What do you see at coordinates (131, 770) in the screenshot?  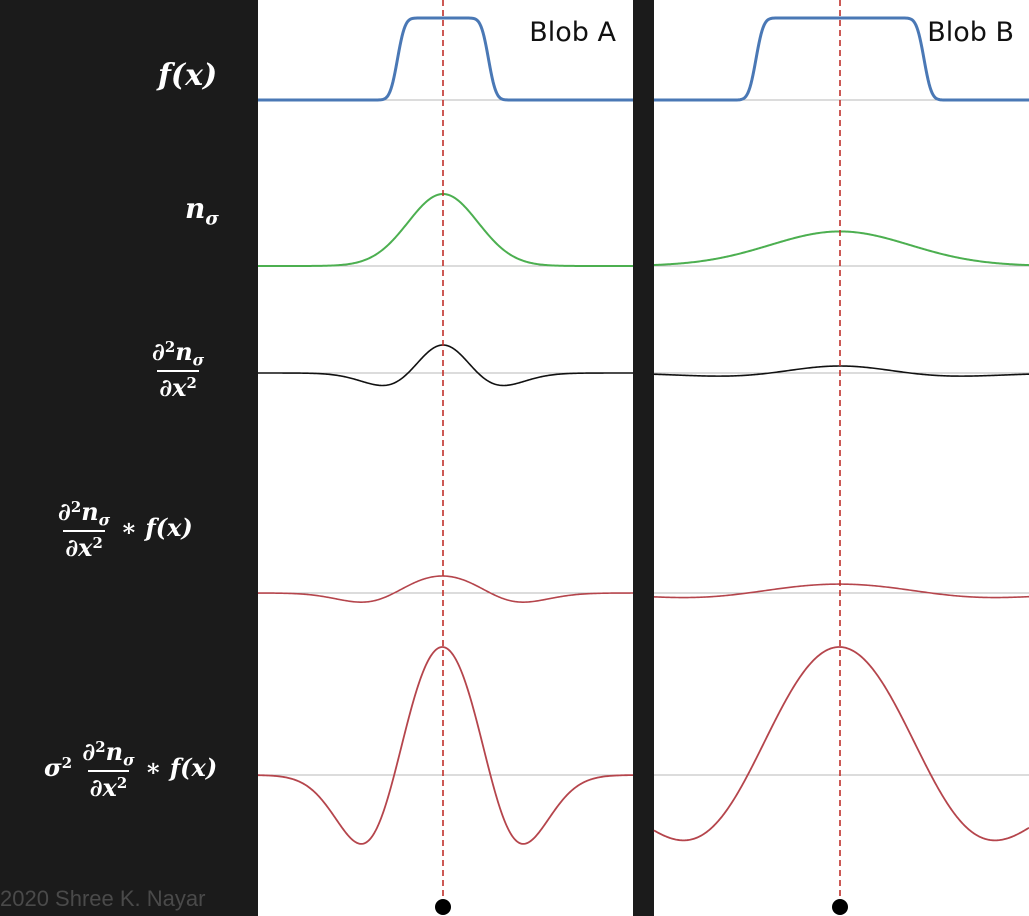 I see `label-normalized-response: σ2 ∂2nσ ∂x2 ∗ f(x)` at bounding box center [131, 770].